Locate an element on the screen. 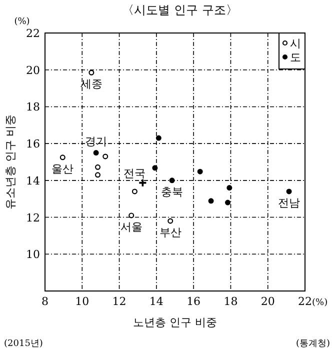 This screenshot has height=351, width=334. x-tick-label: 20 is located at coordinates (267, 301).